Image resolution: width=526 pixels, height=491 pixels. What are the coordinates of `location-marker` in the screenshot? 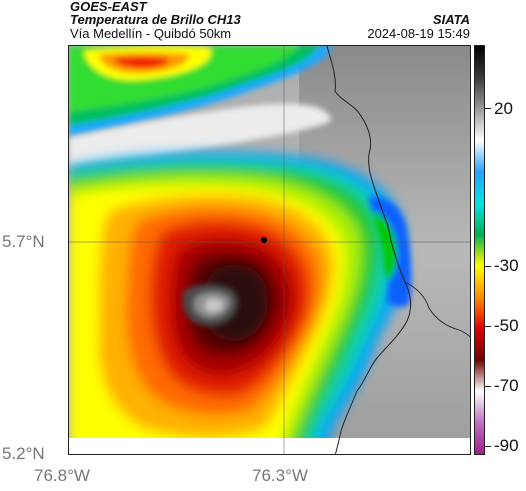 It's located at (264, 240).